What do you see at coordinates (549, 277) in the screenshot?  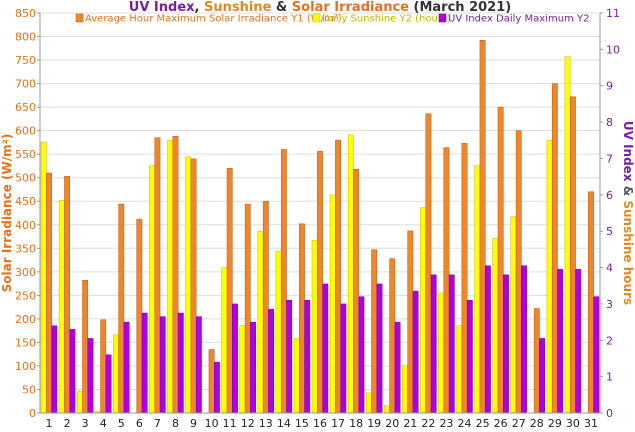 I see `bar-series0-day29` at bounding box center [549, 277].